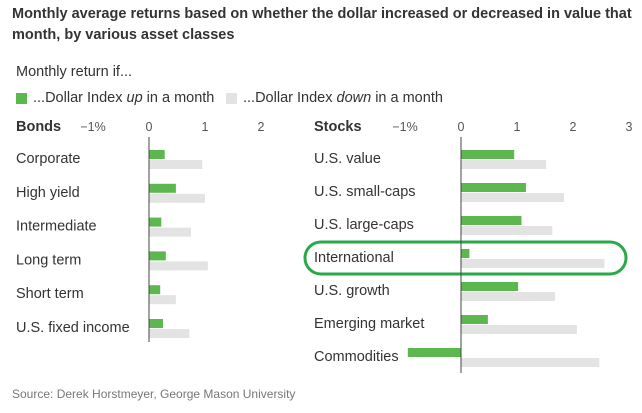 This screenshot has height=413, width=642. I want to click on category-label: Corporate, so click(48, 159).